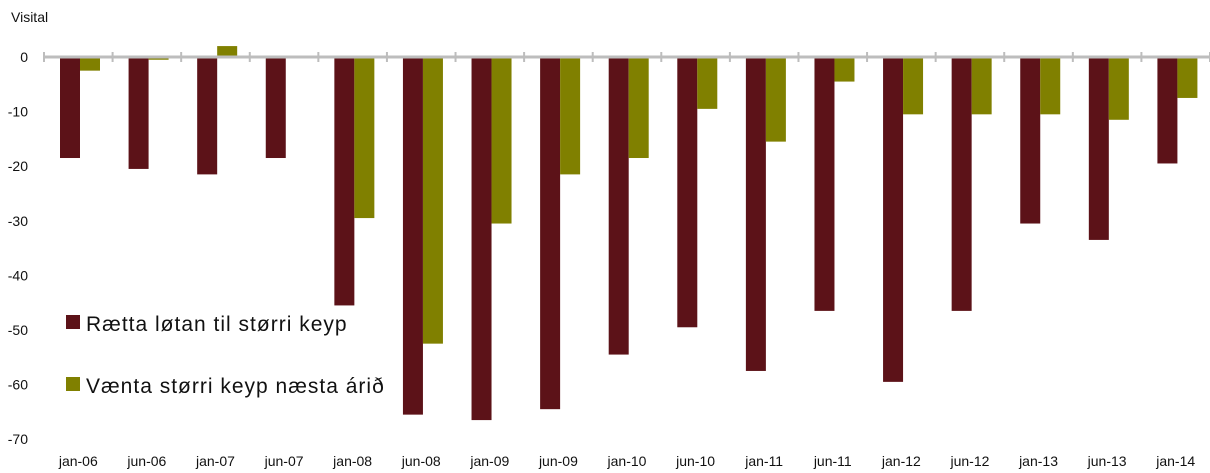 The width and height of the screenshot is (1210, 473). I want to click on x-tick-label: jan-11, so click(763, 461).